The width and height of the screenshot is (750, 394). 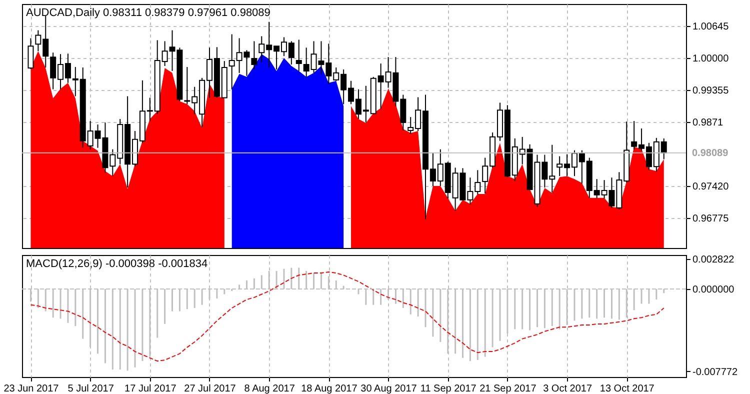 I want to click on x-tick-label: 8 Aug 2017, so click(x=270, y=389).